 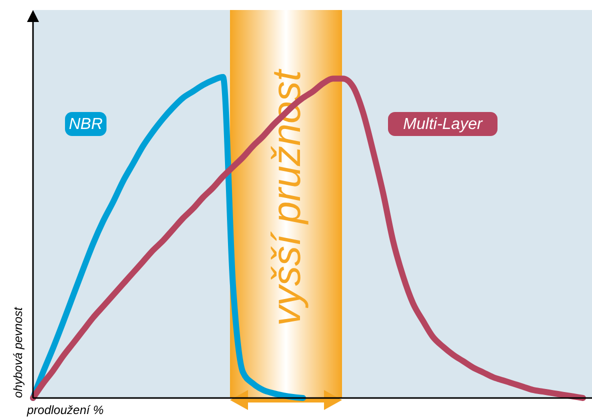 I want to click on x-axis-title: prodloužení %, so click(x=65, y=410).